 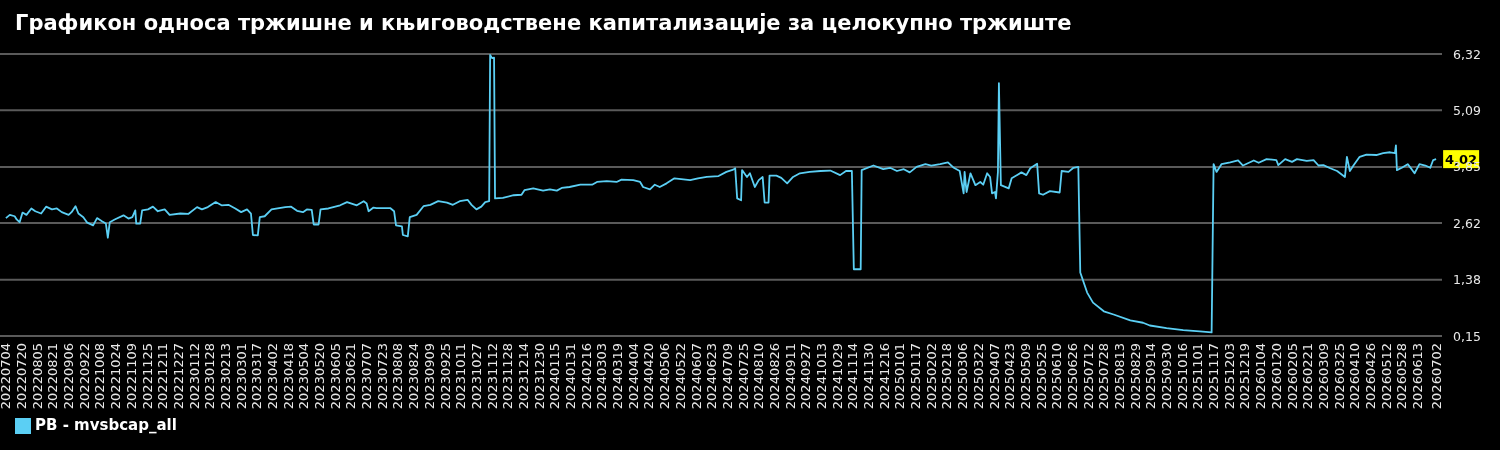 What do you see at coordinates (382, 376) in the screenshot?
I see `x-tick-label: 20230723` at bounding box center [382, 376].